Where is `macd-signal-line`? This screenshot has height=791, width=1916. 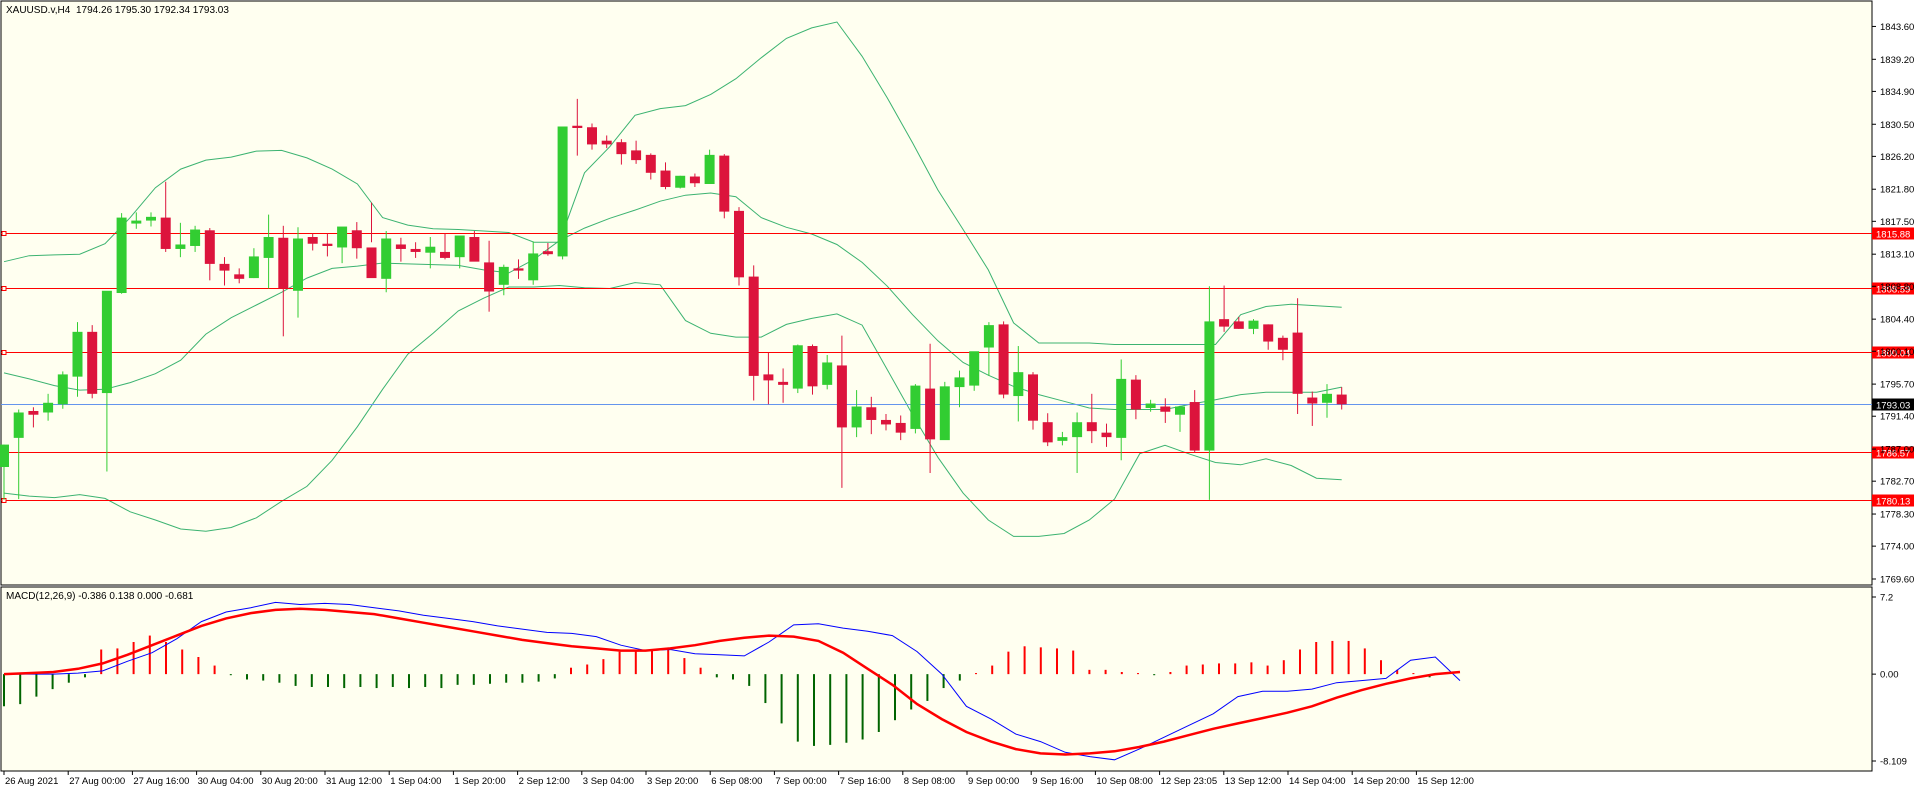
macd-signal-line is located at coordinates (732, 681).